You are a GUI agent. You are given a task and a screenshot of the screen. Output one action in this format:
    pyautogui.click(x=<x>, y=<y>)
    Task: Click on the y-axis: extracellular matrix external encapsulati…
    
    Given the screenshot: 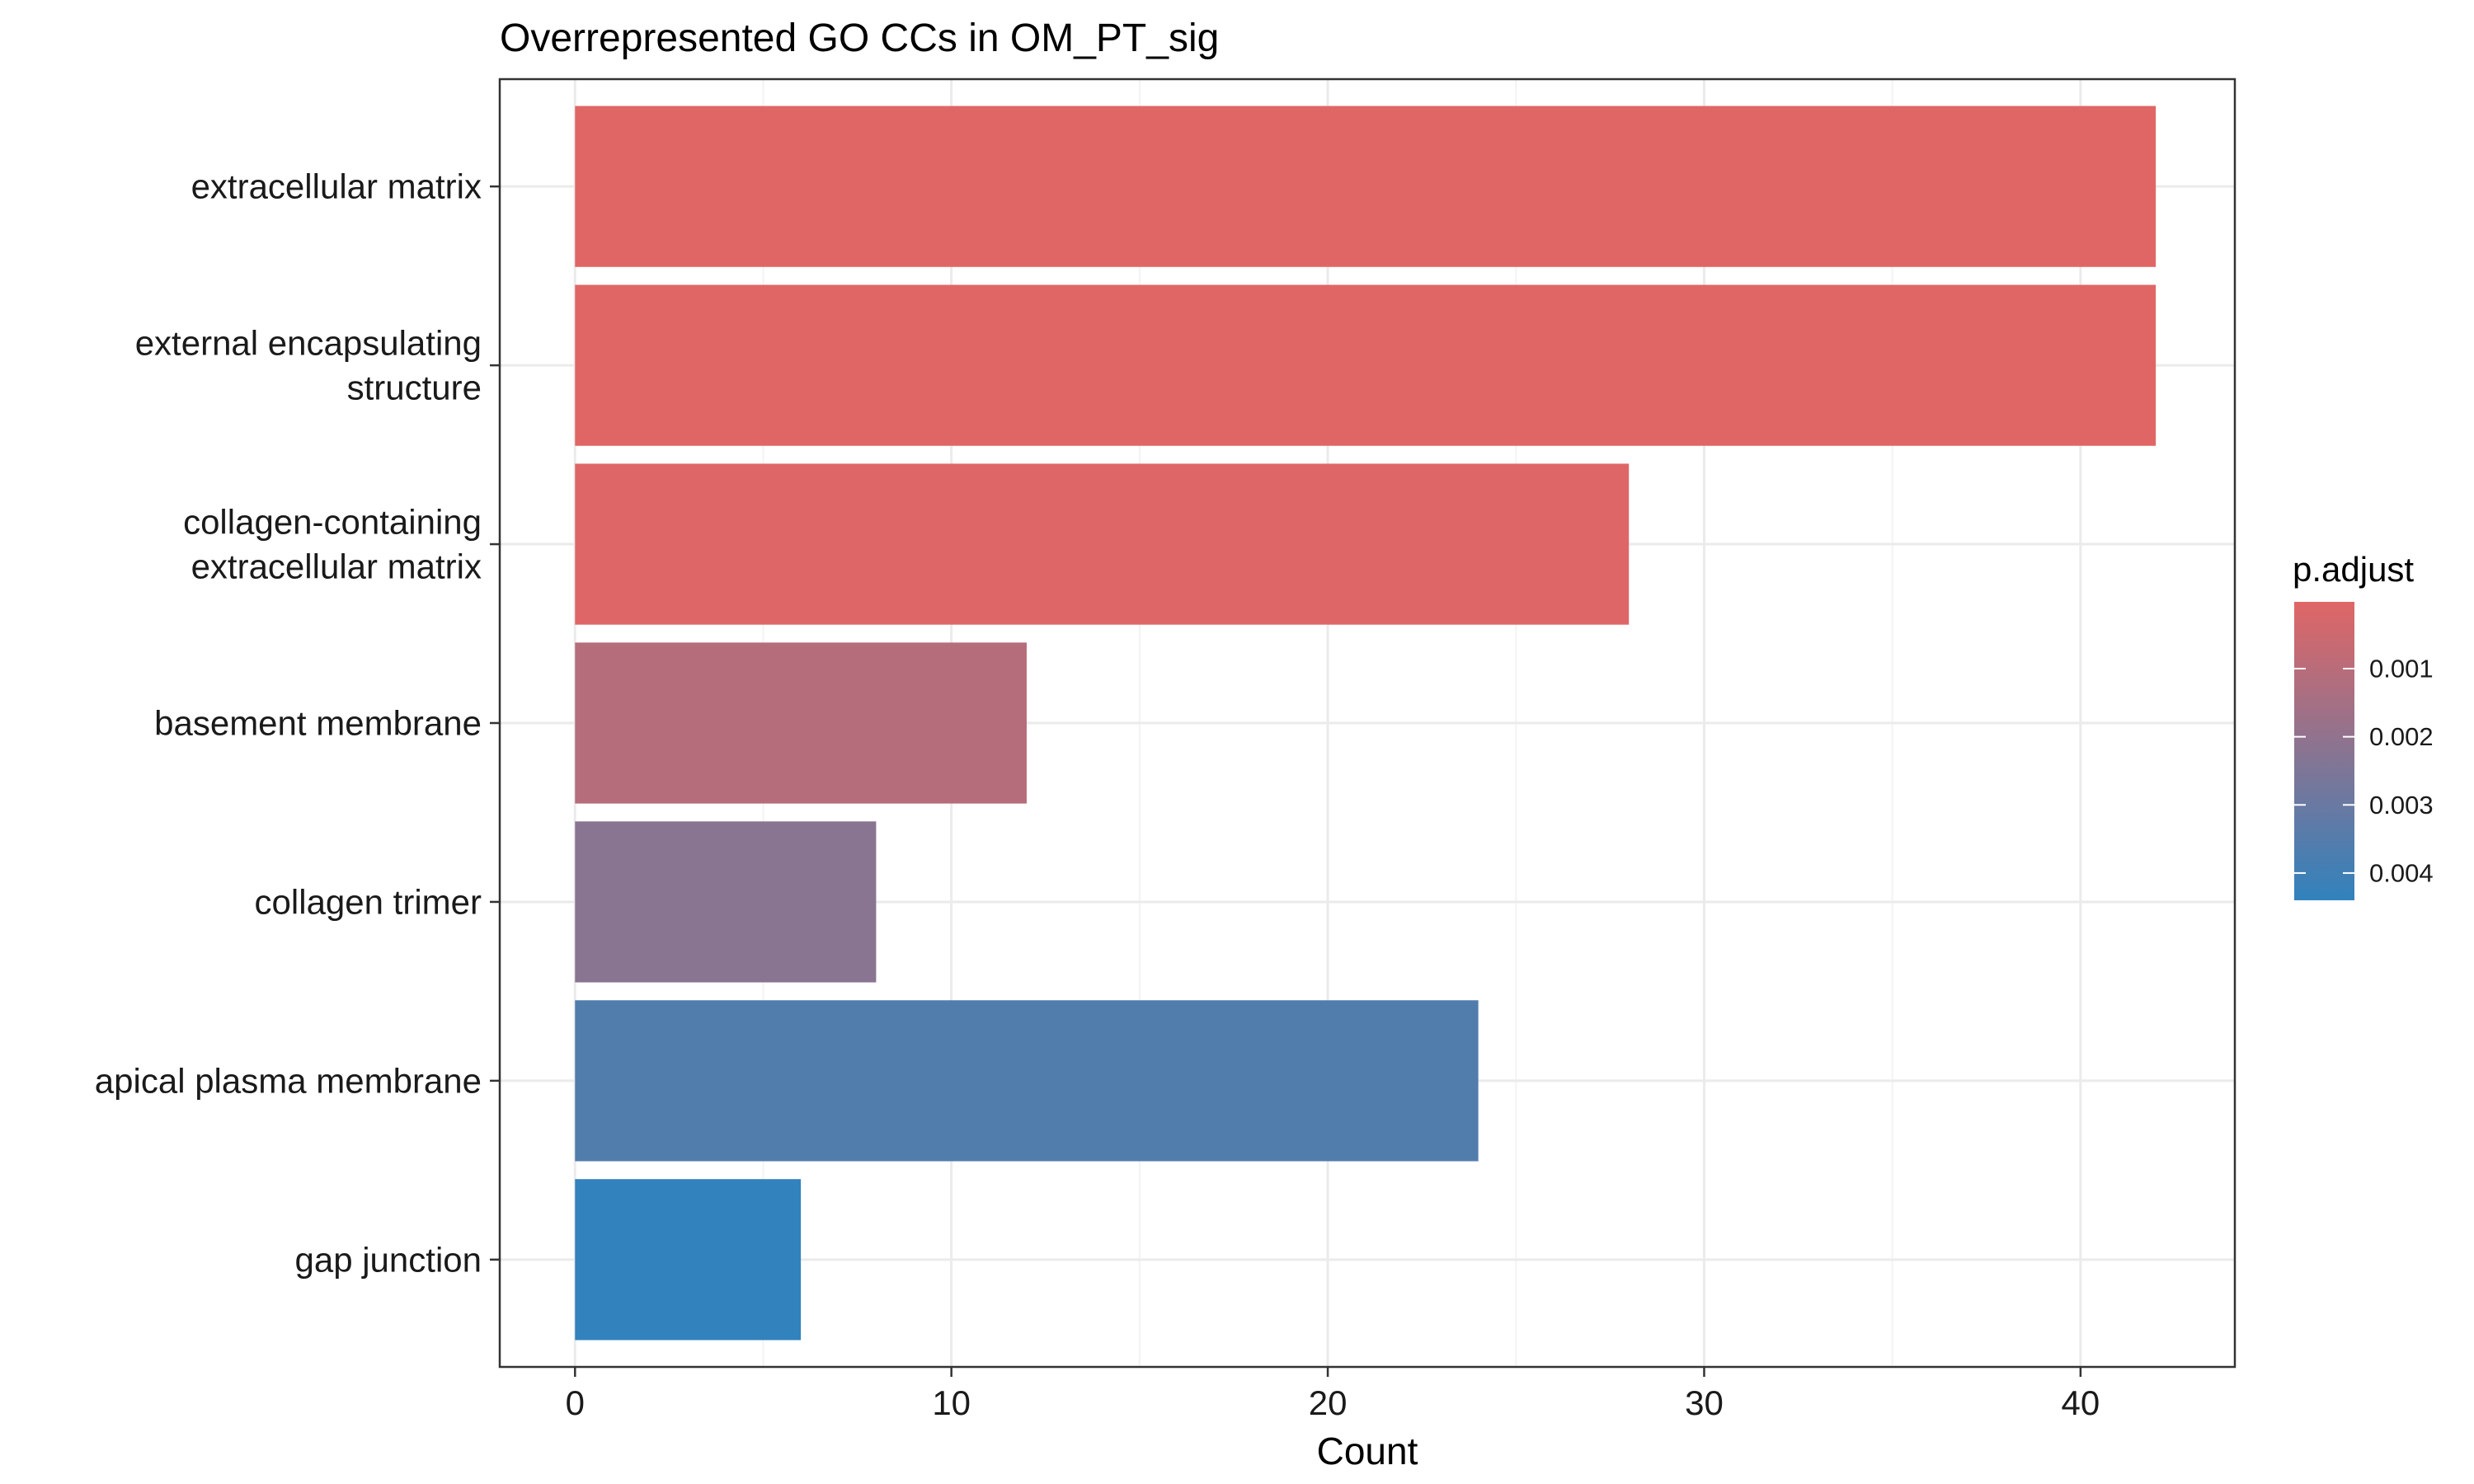 What is the action you would take?
    pyautogui.click(x=297, y=723)
    